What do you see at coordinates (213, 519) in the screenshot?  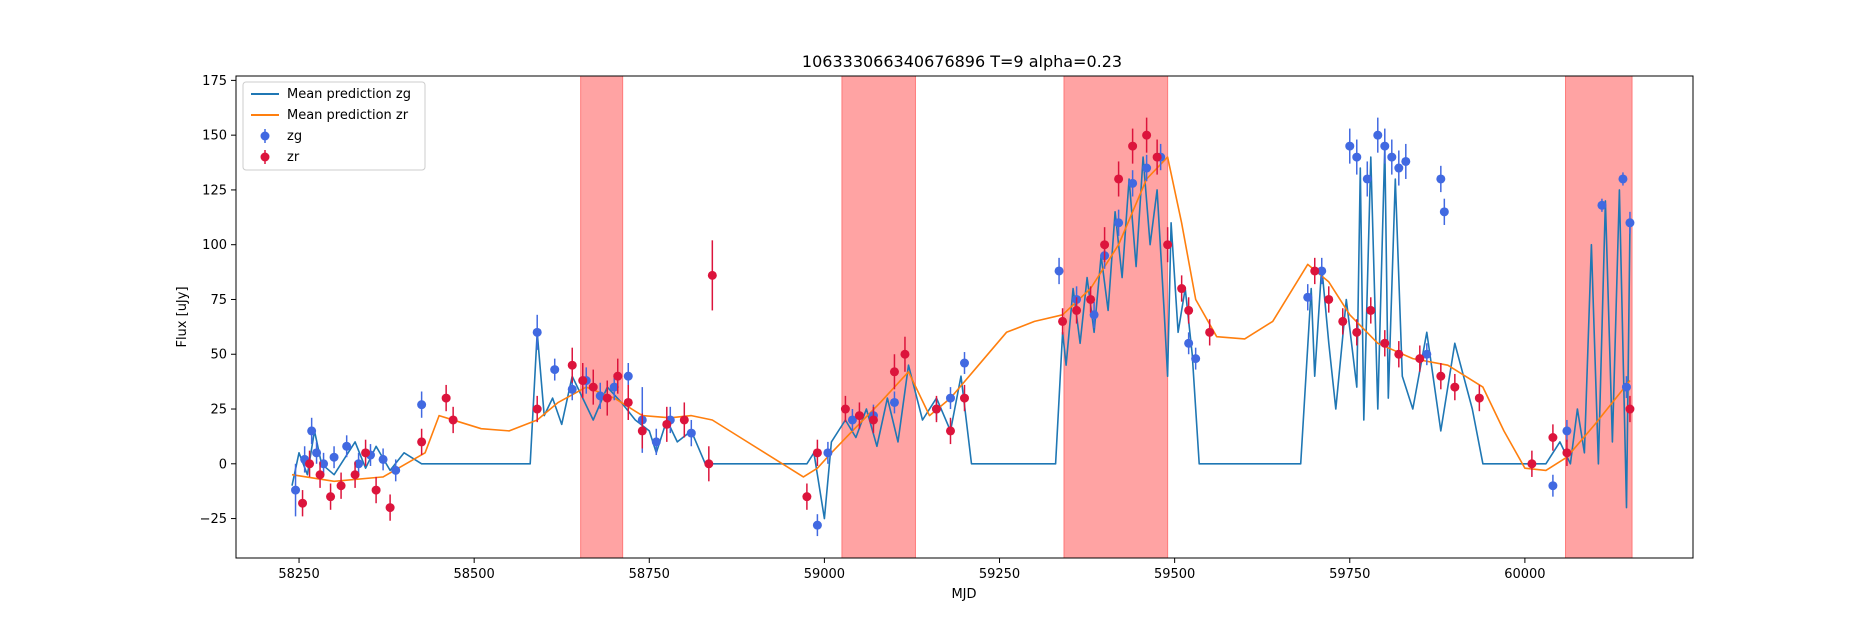 I see `y-tick-label--25: −25` at bounding box center [213, 519].